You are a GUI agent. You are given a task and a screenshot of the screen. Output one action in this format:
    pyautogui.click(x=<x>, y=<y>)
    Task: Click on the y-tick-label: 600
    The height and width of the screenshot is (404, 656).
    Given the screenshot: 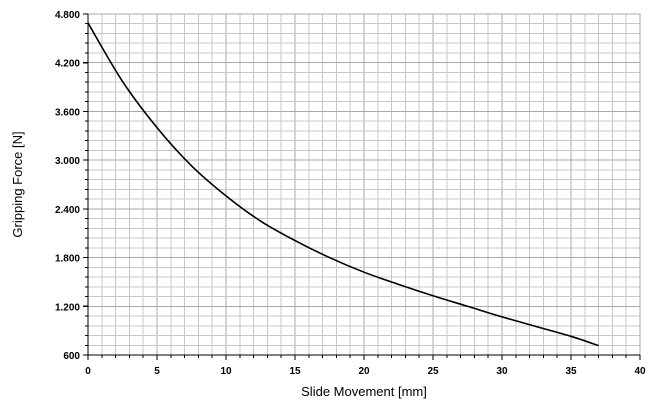 What is the action you would take?
    pyautogui.click(x=71, y=356)
    